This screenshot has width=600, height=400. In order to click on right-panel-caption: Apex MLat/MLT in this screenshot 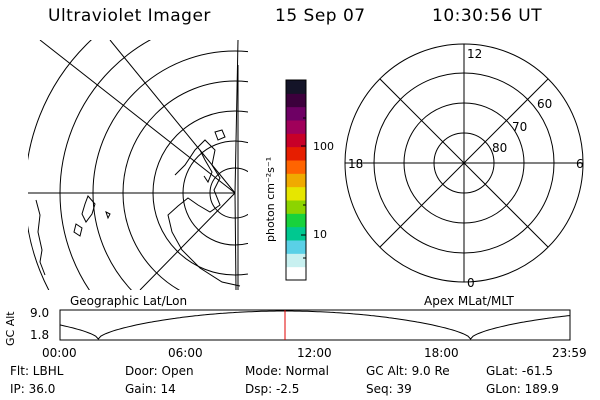, I will do `click(469, 301)`.